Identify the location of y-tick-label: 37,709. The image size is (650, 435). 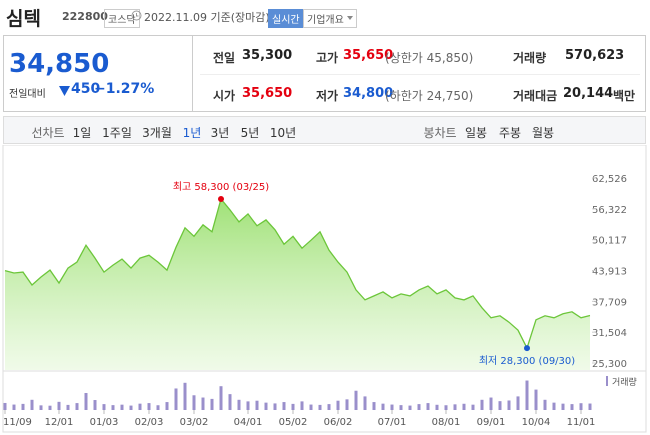
(609, 302).